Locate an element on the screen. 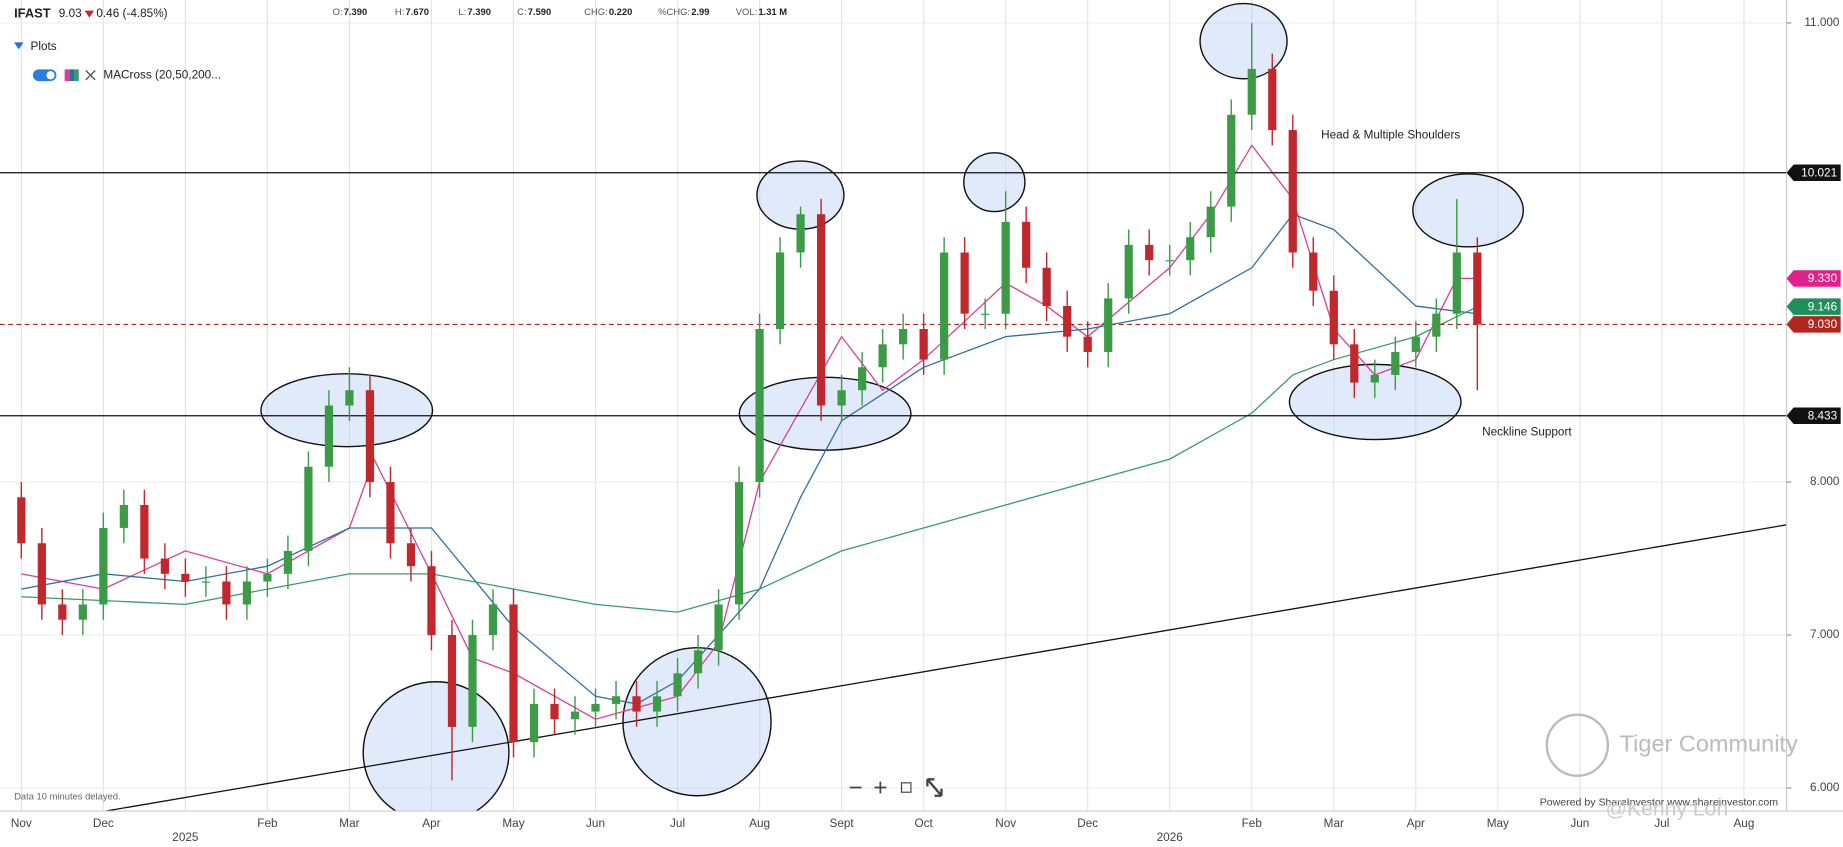 This screenshot has width=1843, height=847. price-tag-label: 9.030 is located at coordinates (1823, 324).